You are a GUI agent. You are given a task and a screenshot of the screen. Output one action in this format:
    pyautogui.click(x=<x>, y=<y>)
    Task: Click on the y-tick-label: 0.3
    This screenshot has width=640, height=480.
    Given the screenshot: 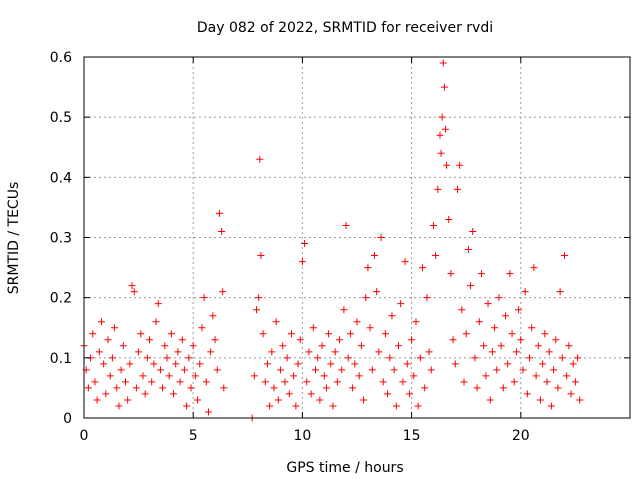 What is the action you would take?
    pyautogui.click(x=61, y=239)
    